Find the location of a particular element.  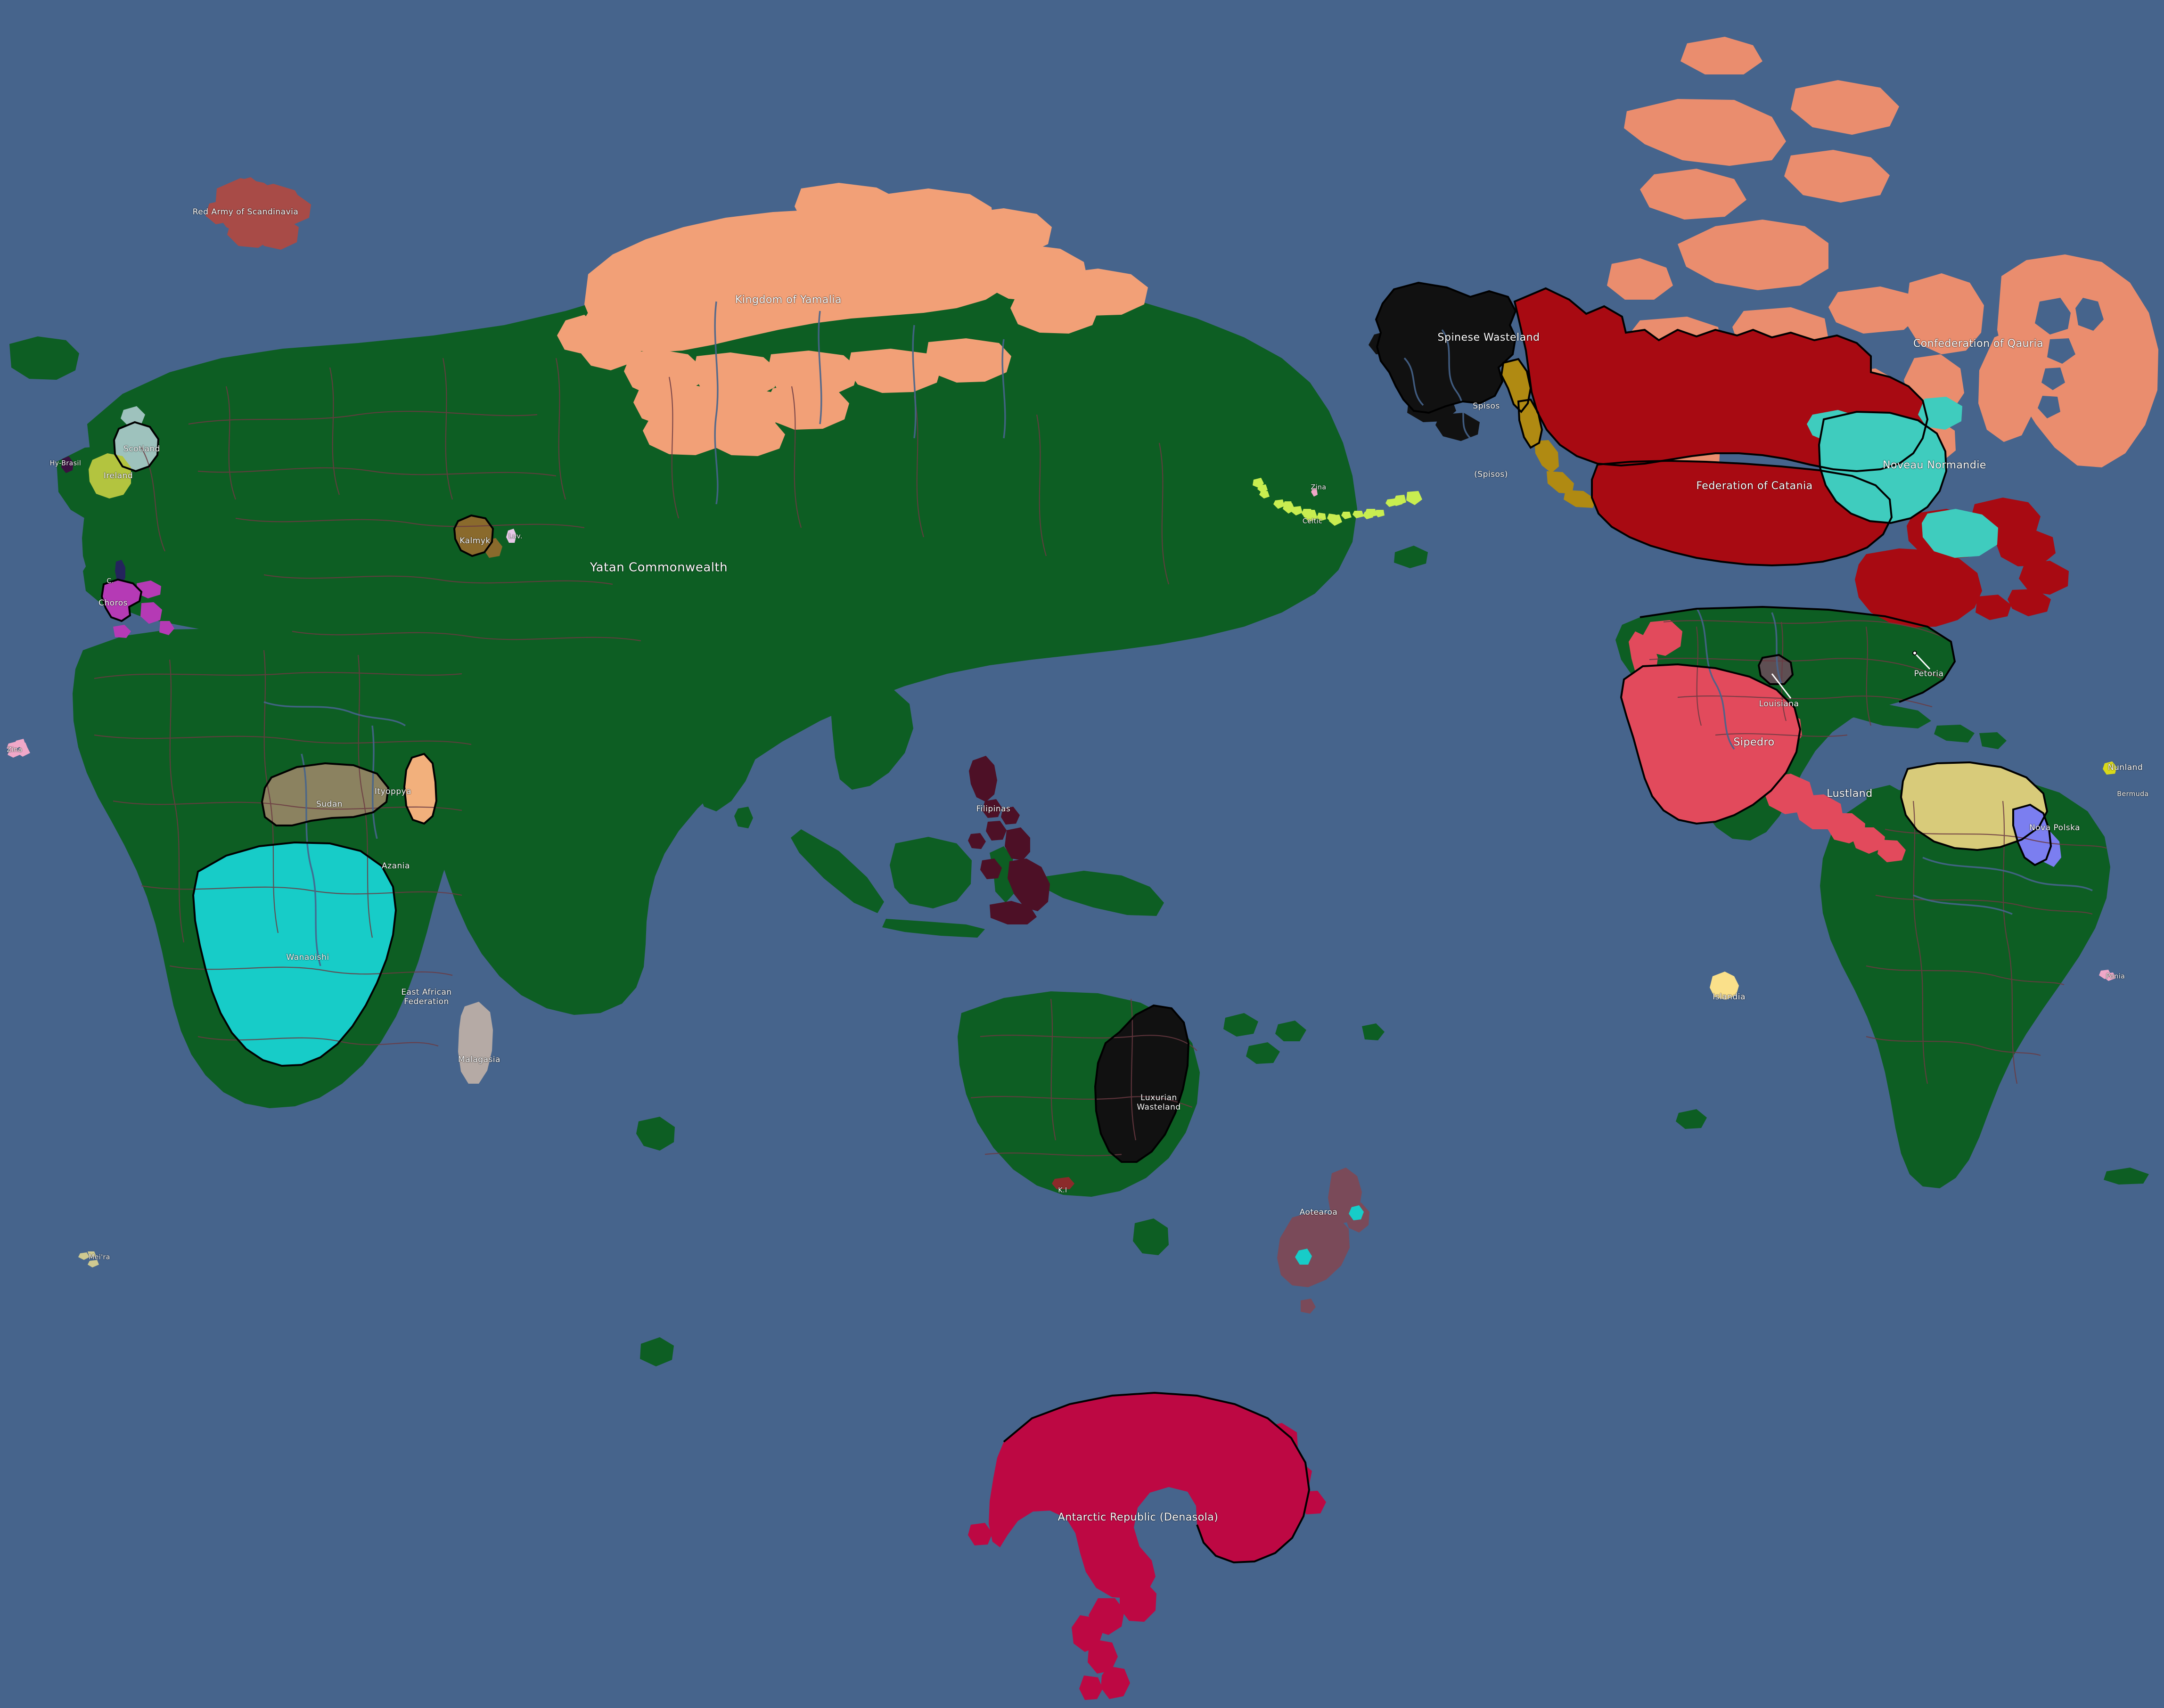

nation-scandinavia is located at coordinates (258, 214).